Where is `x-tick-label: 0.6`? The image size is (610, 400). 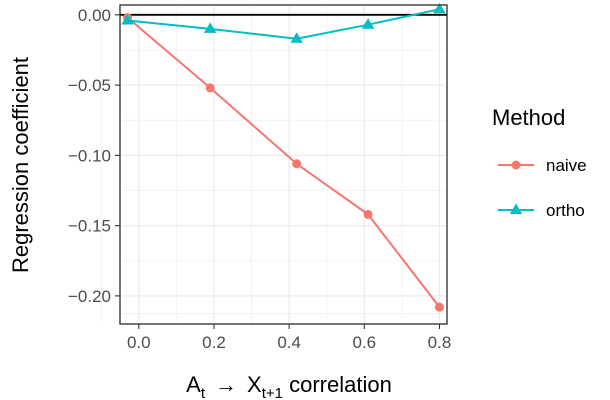
x-tick-label: 0.6 is located at coordinates (364, 342).